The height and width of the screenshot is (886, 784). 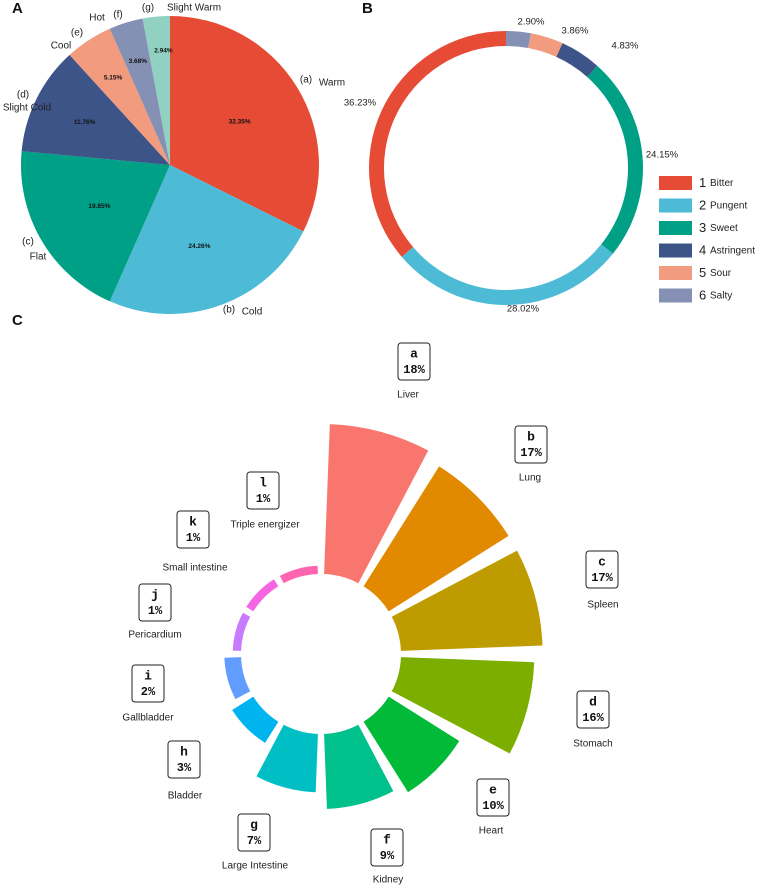 I want to click on legend-number: 1, so click(x=702, y=182).